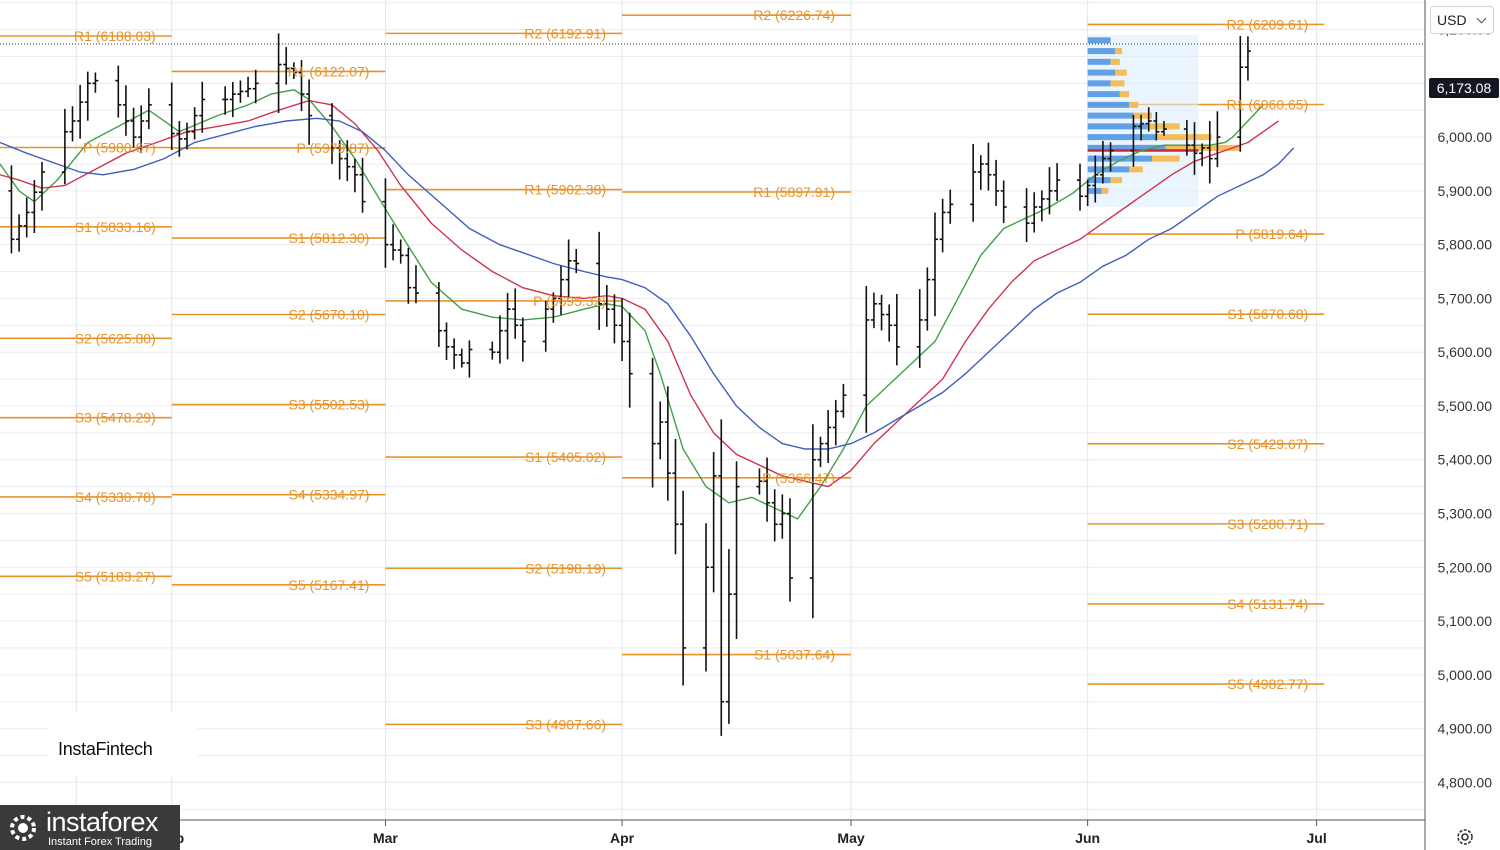  Describe the element at coordinates (565, 724) in the screenshot. I see `pivot-label: S3 (4907.66)` at that location.